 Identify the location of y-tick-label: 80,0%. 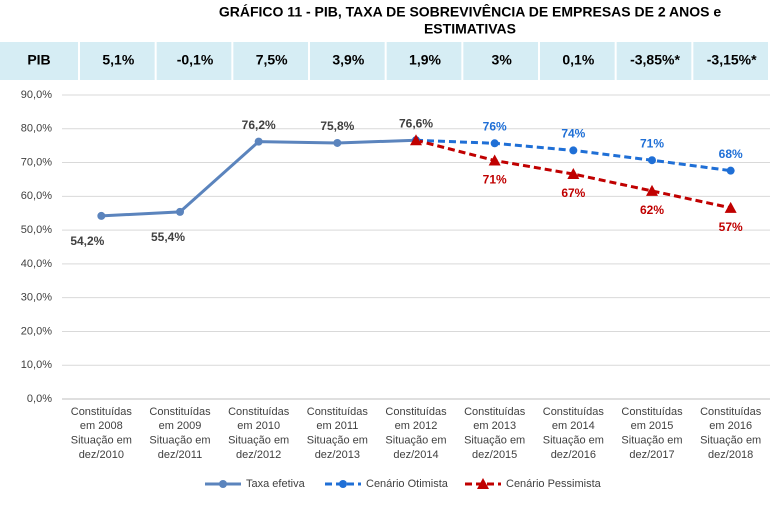
(36, 129).